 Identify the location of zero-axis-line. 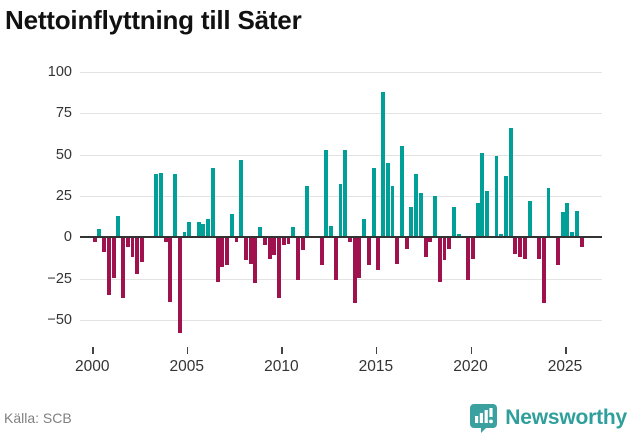
(341, 237).